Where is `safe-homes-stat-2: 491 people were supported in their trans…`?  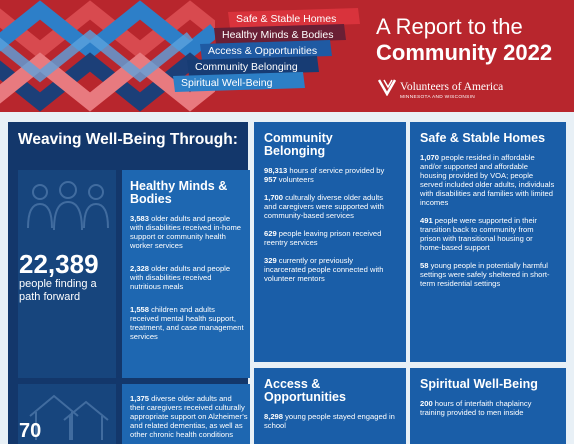
safe-homes-stat-2: 491 people were supported in their trans… is located at coordinates (488, 234).